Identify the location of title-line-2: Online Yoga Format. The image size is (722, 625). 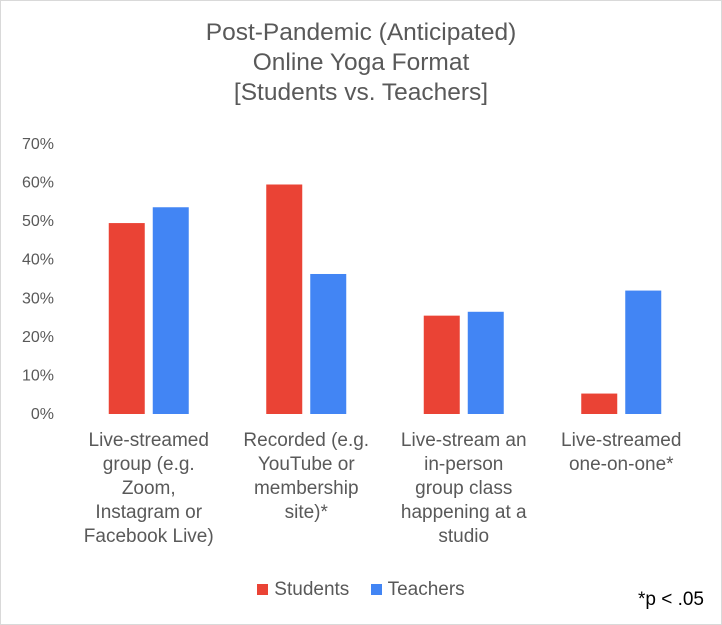
(361, 62).